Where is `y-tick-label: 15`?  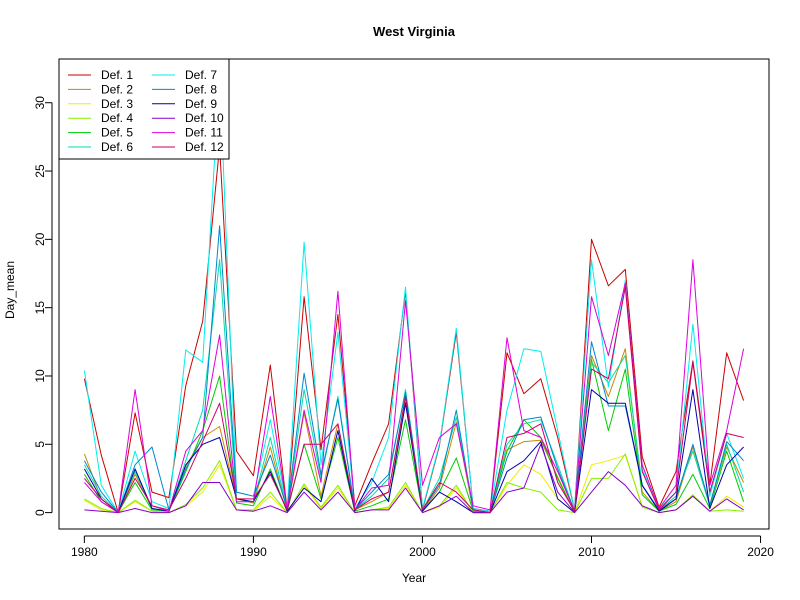 y-tick-label: 15 is located at coordinates (40, 308).